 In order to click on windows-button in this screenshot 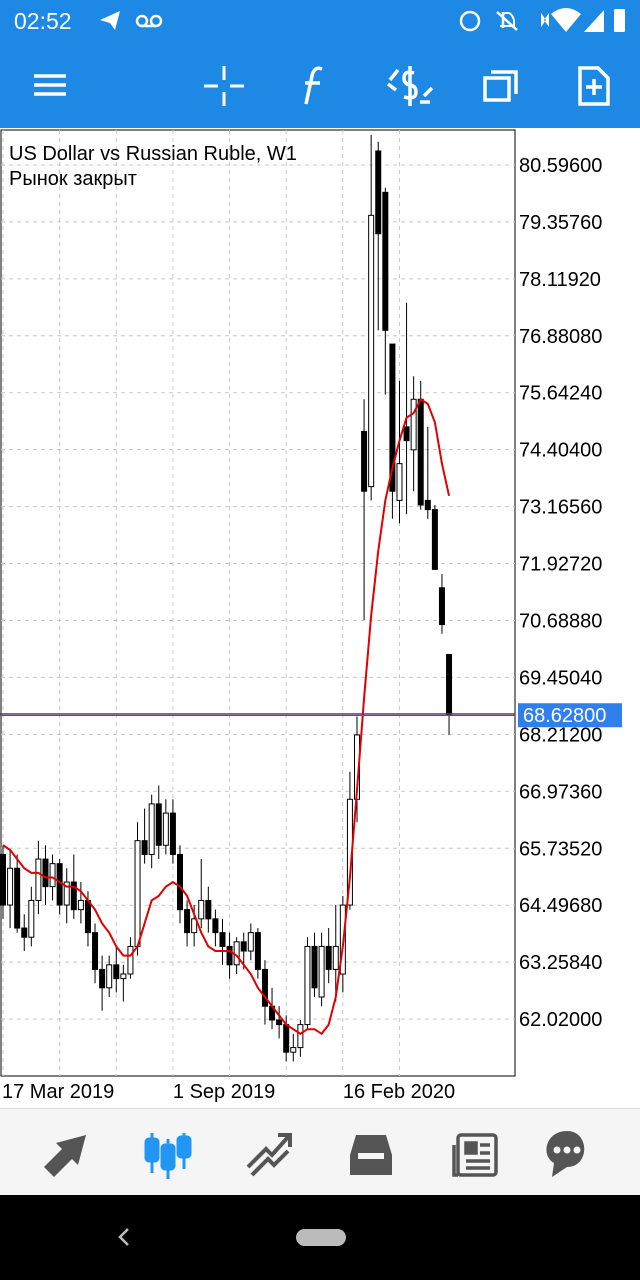, I will do `click(500, 86)`.